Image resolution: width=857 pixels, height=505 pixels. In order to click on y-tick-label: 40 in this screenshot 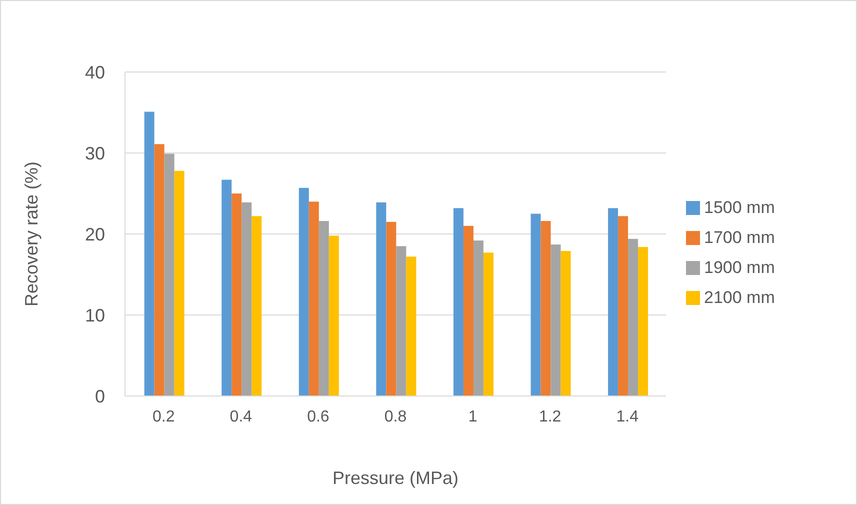, I will do `click(94, 72)`.